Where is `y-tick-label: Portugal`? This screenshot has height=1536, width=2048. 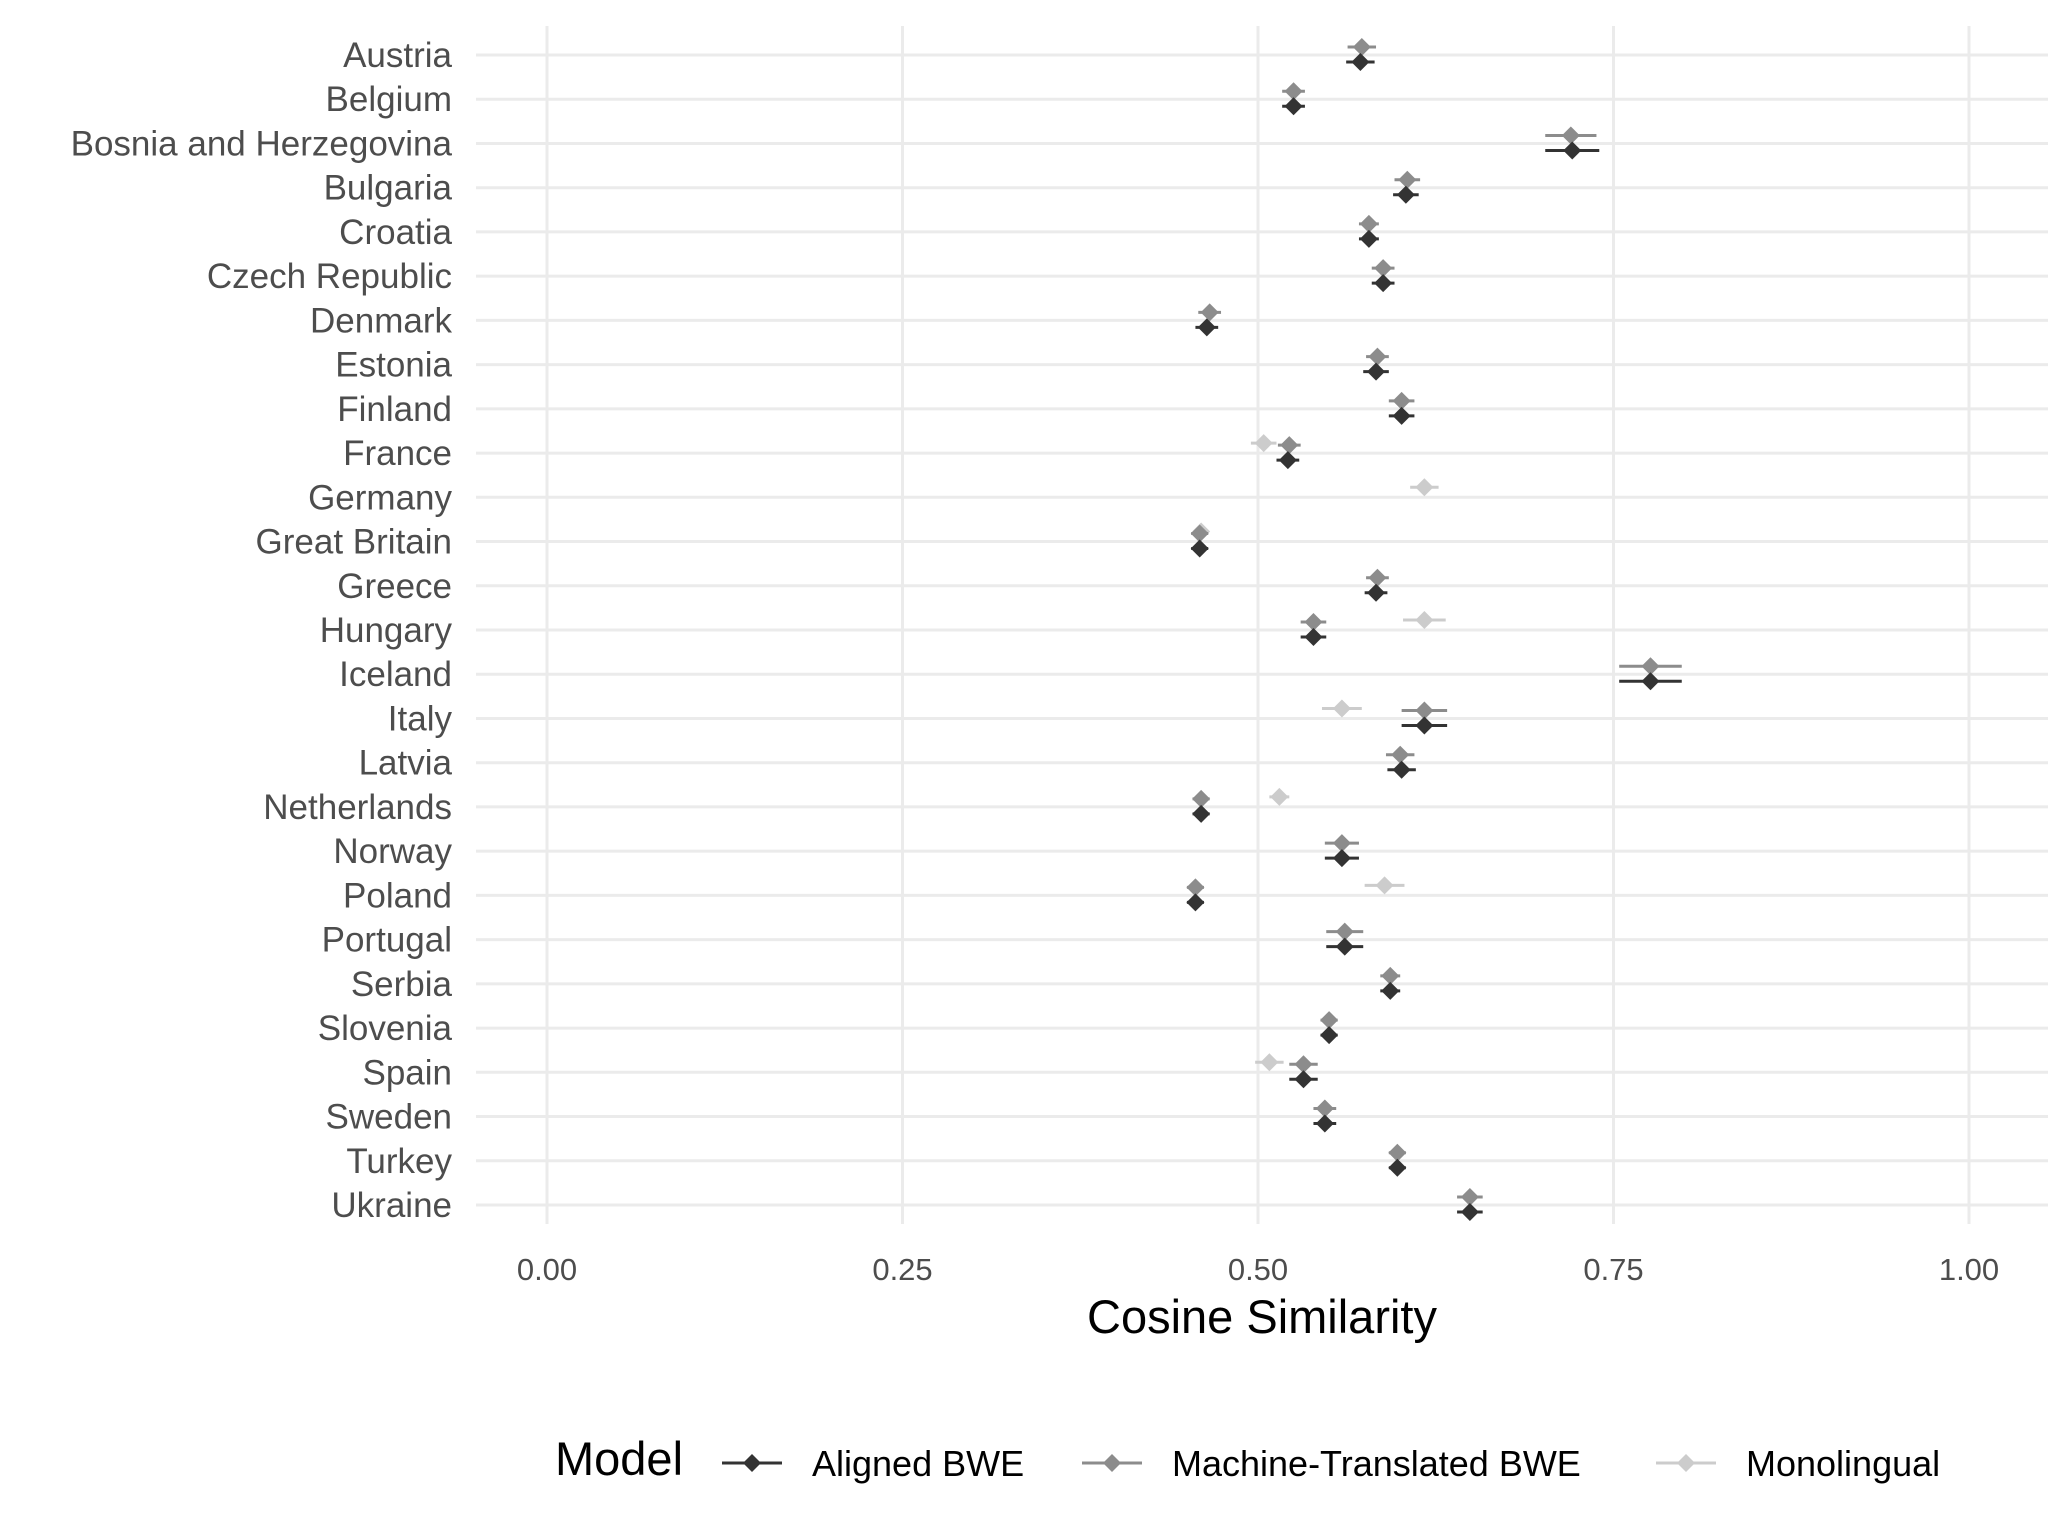 y-tick-label: Portugal is located at coordinates (387, 940).